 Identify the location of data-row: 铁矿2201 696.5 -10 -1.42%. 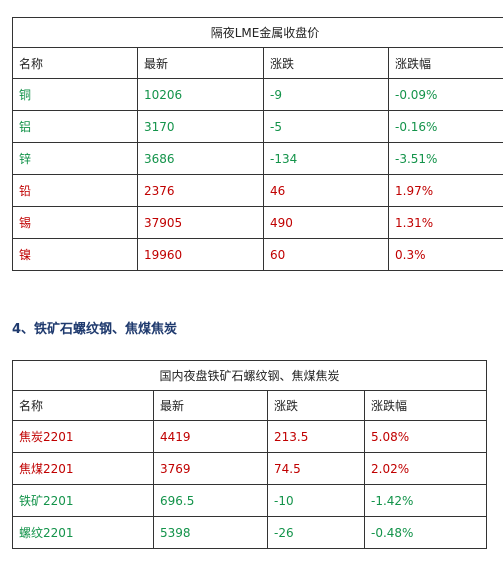
(250, 500).